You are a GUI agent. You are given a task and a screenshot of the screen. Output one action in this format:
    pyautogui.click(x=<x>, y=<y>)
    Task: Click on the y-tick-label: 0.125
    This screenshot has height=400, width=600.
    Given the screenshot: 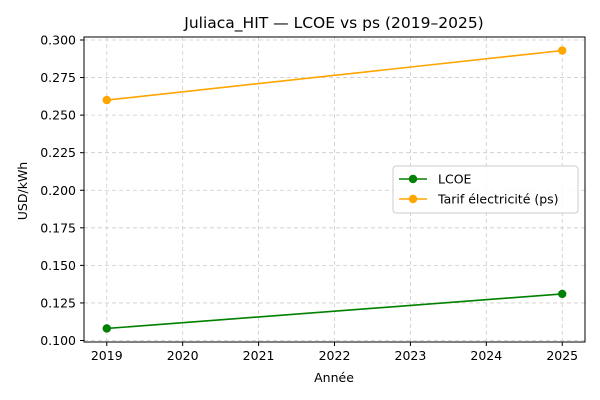 What is the action you would take?
    pyautogui.click(x=58, y=302)
    